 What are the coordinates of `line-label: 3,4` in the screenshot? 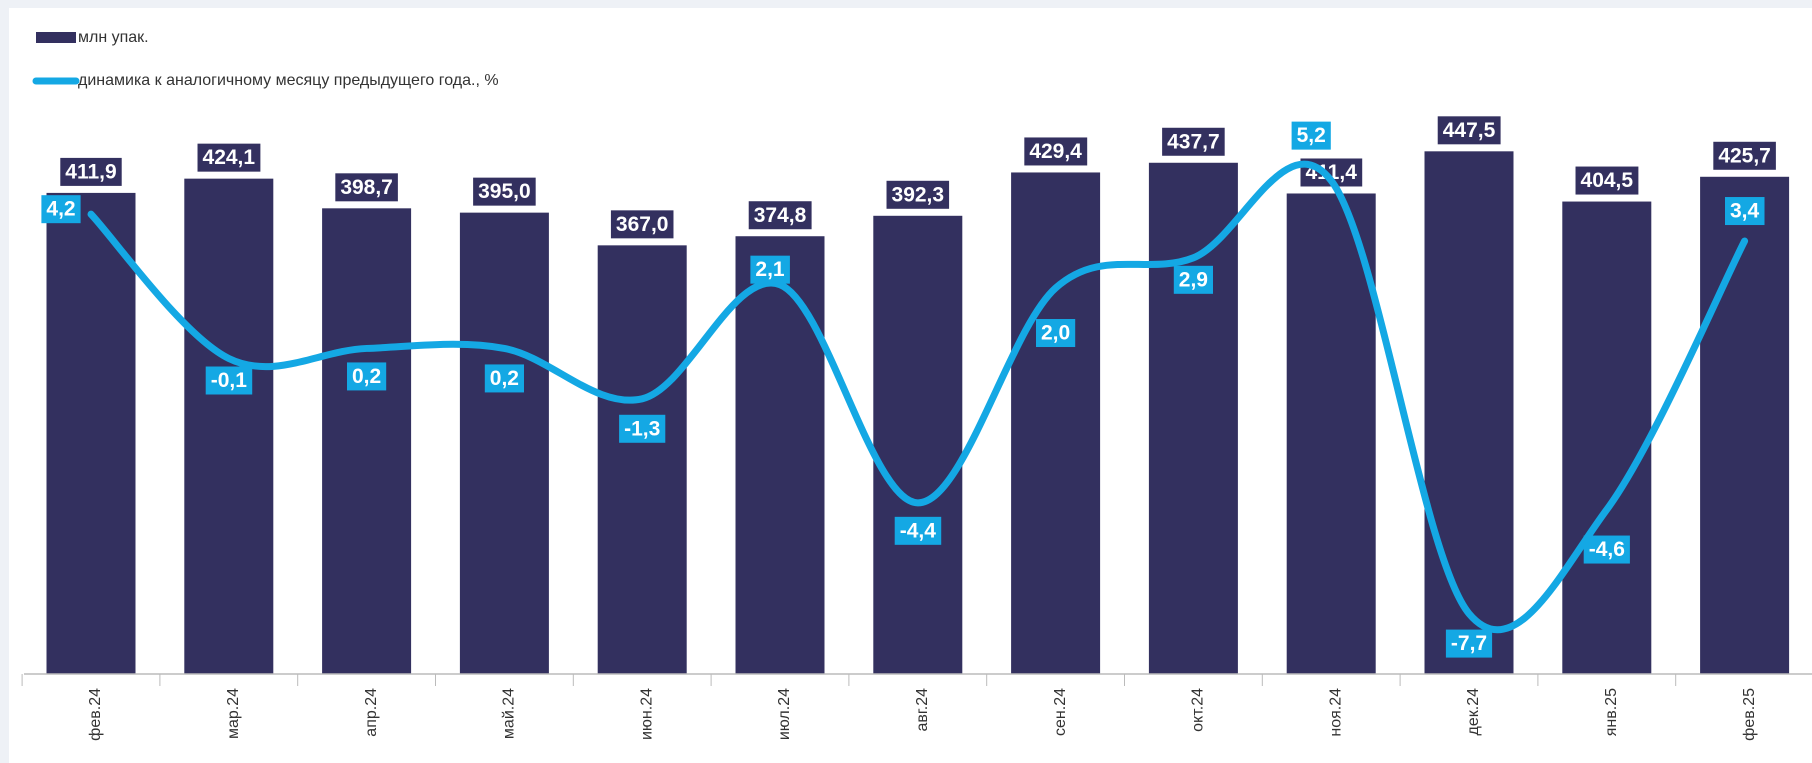 It's located at (1744, 211).